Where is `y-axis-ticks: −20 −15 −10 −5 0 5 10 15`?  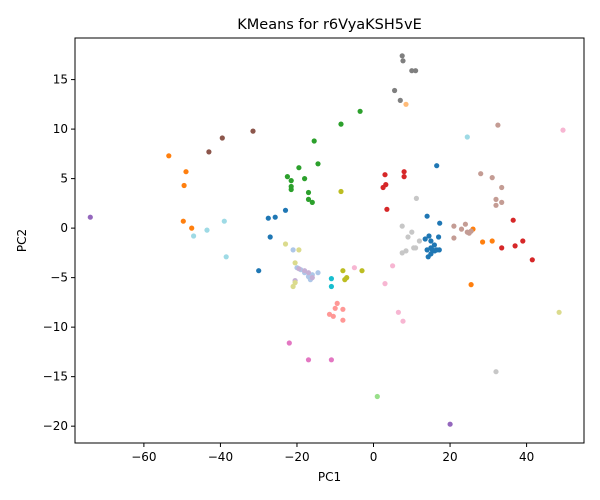 y-axis-ticks: −20 −15 −10 −5 0 5 10 15 is located at coordinates (59, 253).